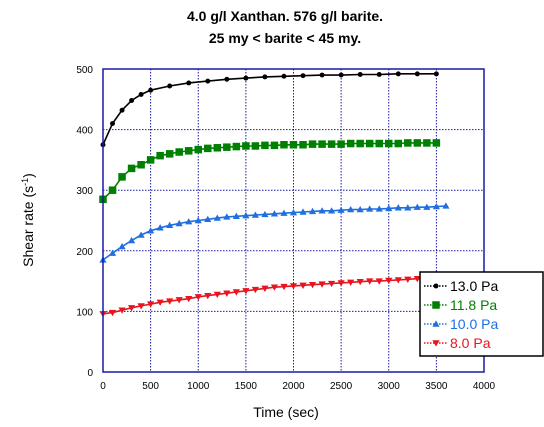  What do you see at coordinates (269, 171) in the screenshot?
I see `series-2-line` at bounding box center [269, 171].